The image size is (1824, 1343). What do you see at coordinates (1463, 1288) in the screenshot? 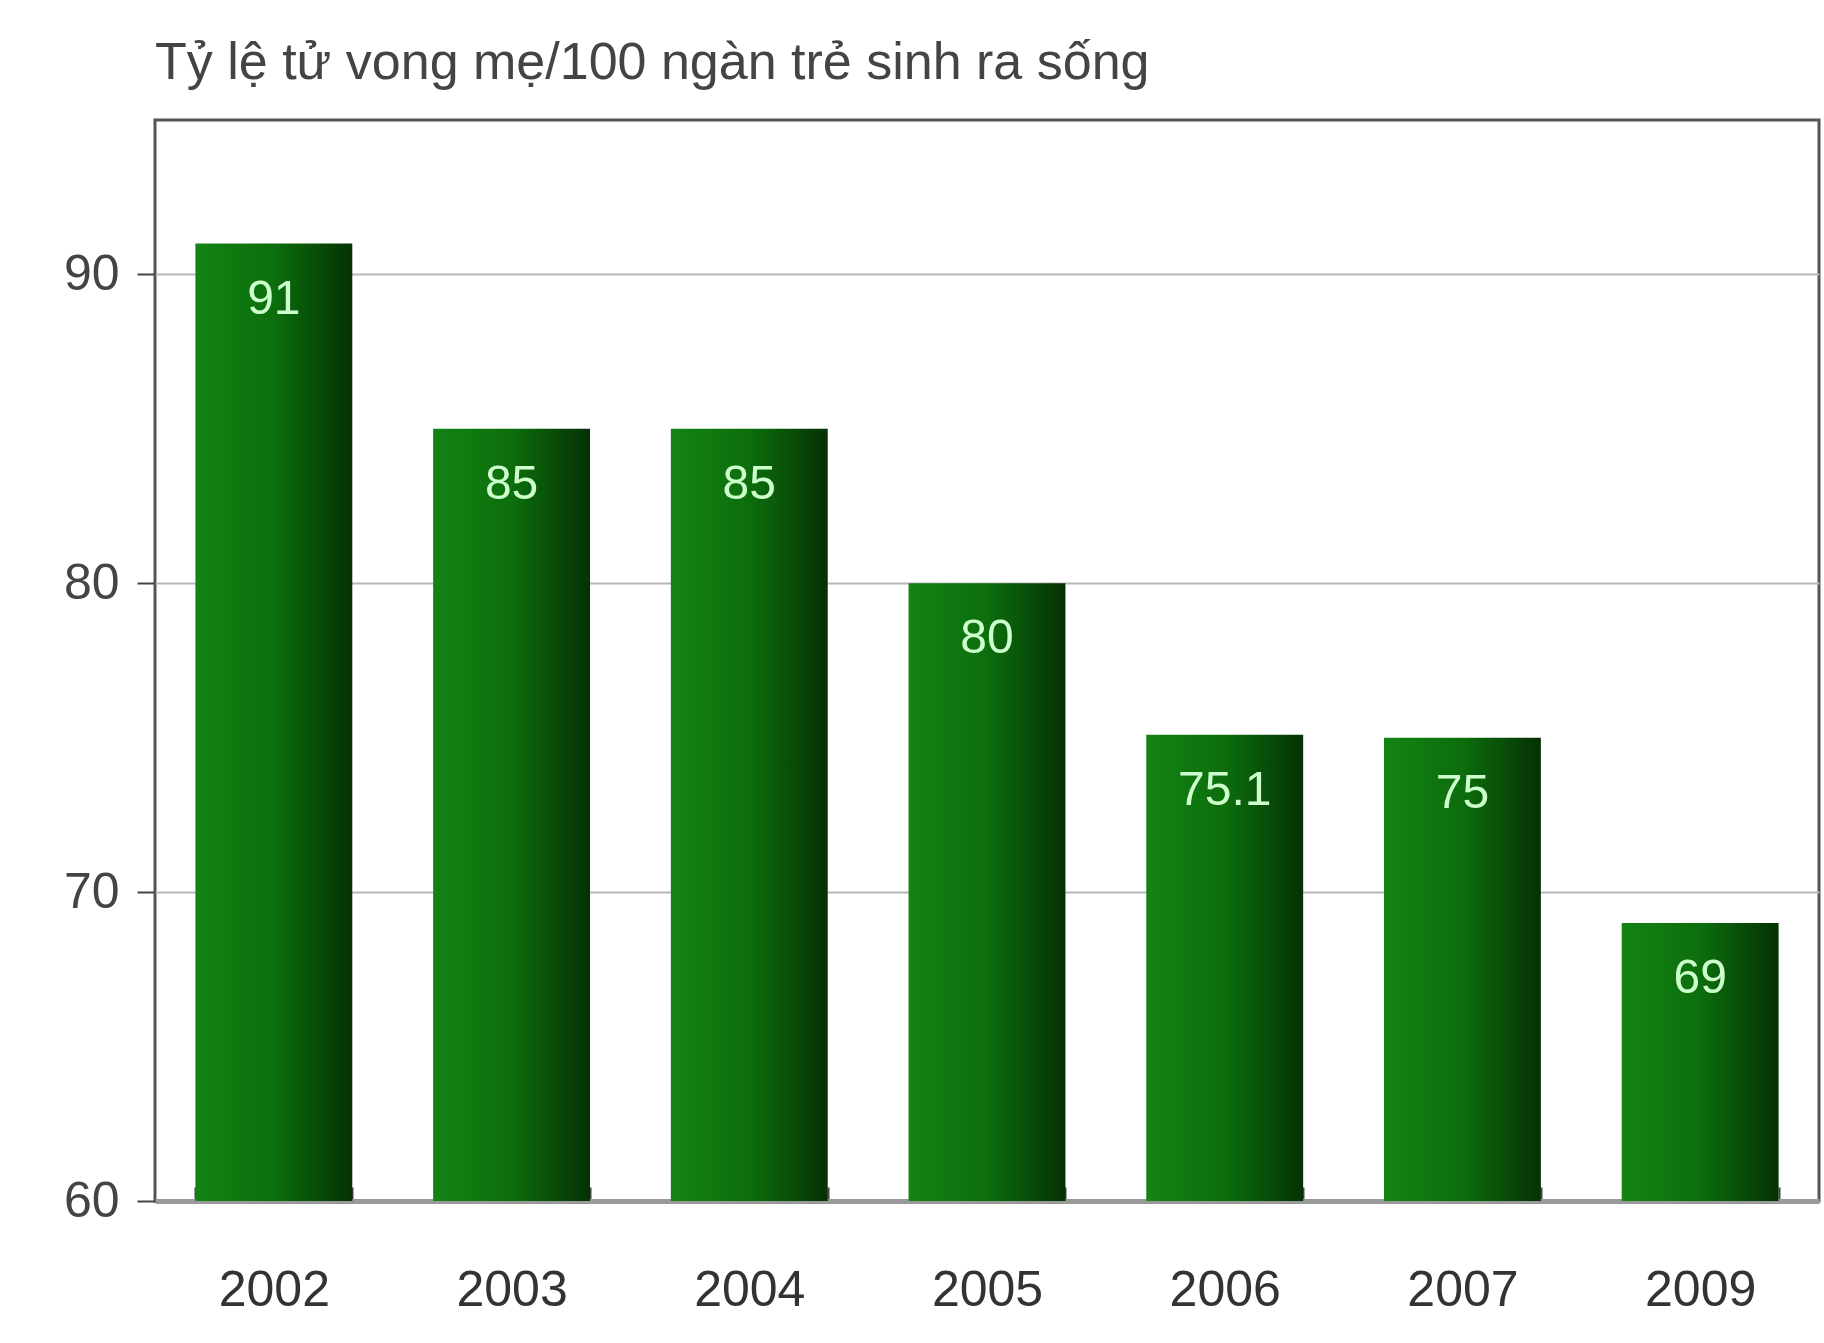
I see `x-tick-label: 2007` at bounding box center [1463, 1288].